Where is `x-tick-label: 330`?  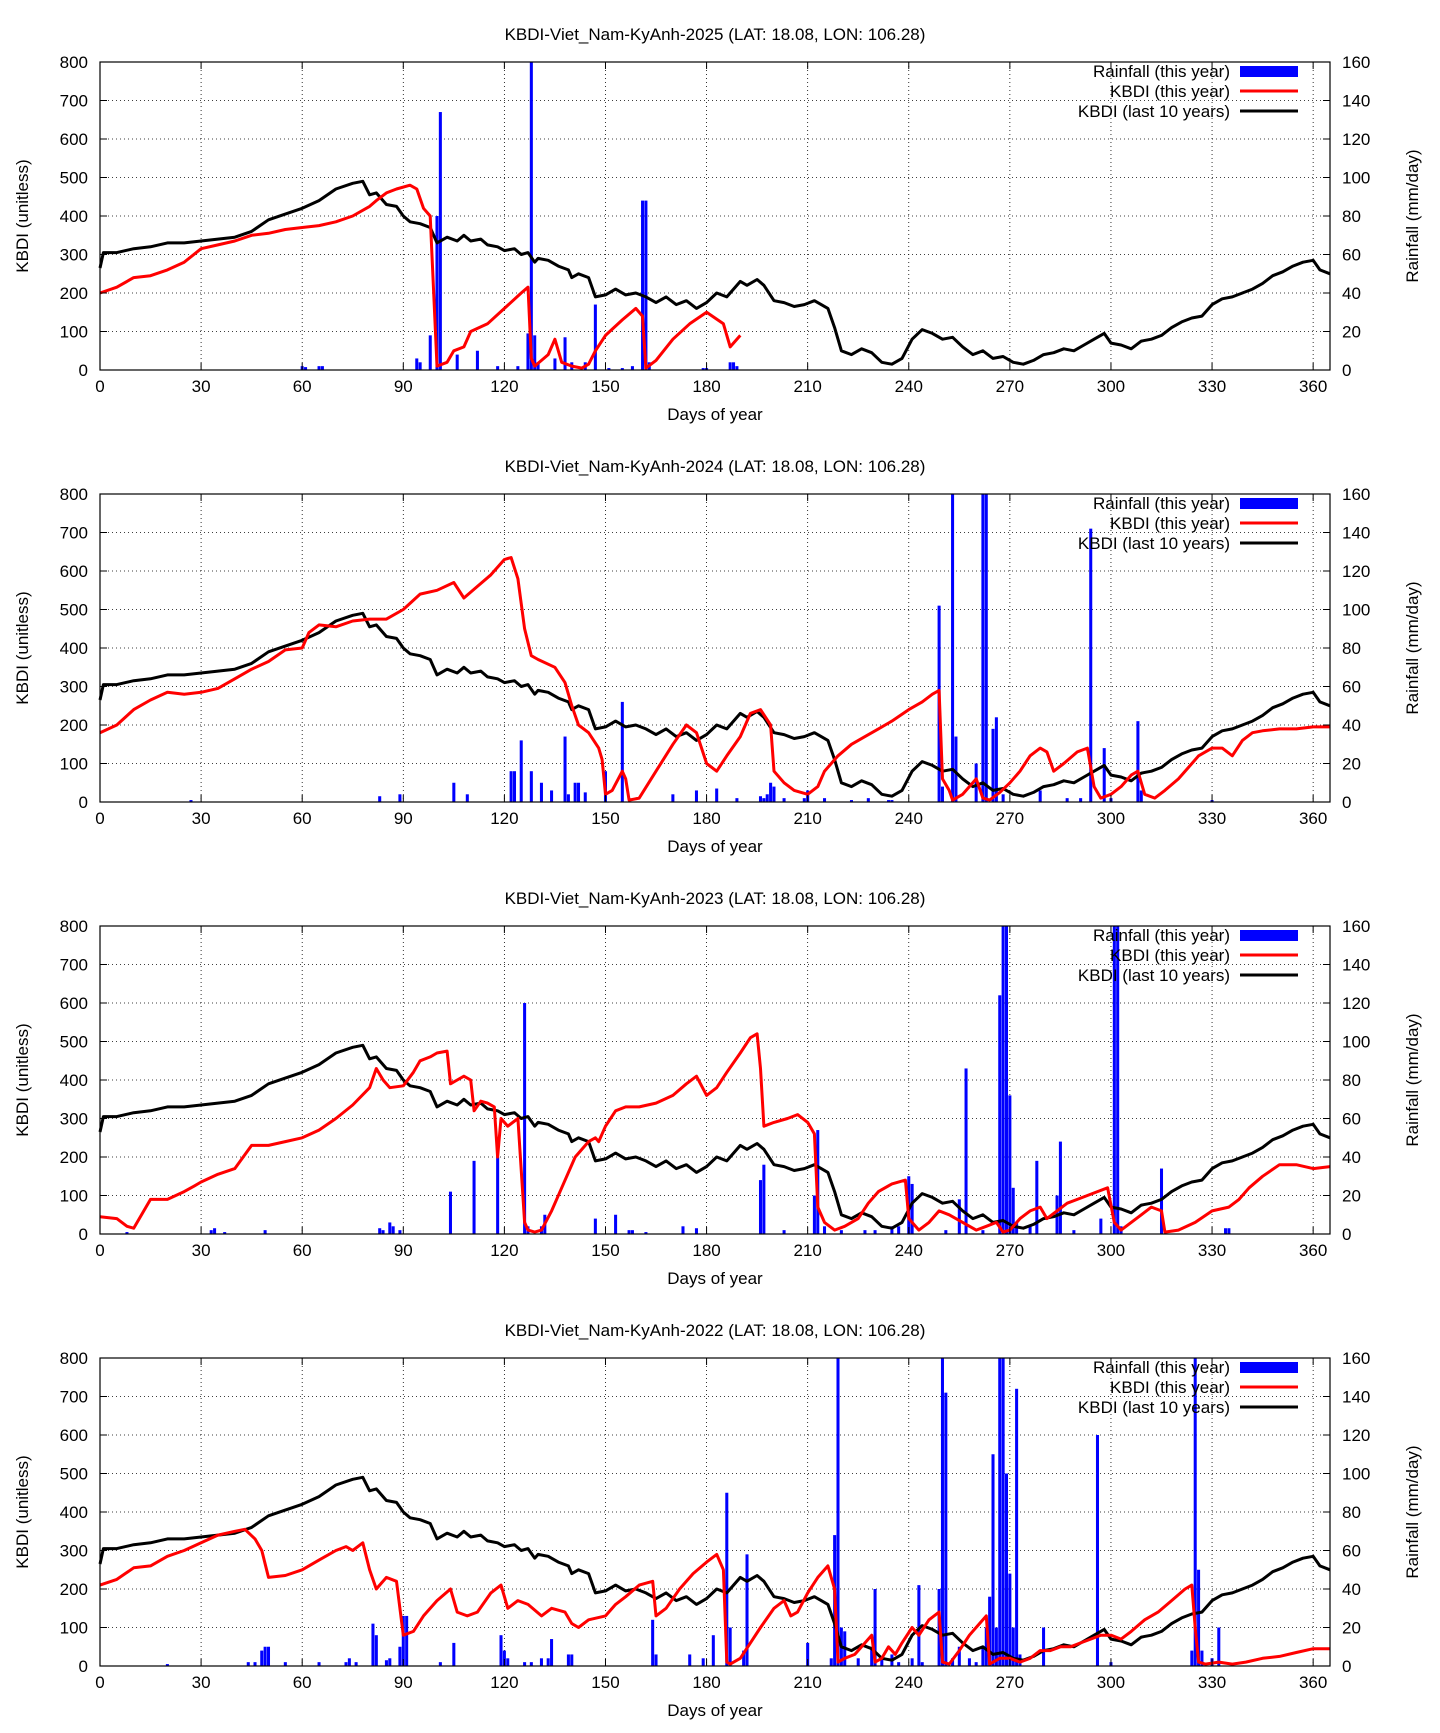
x-tick-label: 330 is located at coordinates (1212, 386).